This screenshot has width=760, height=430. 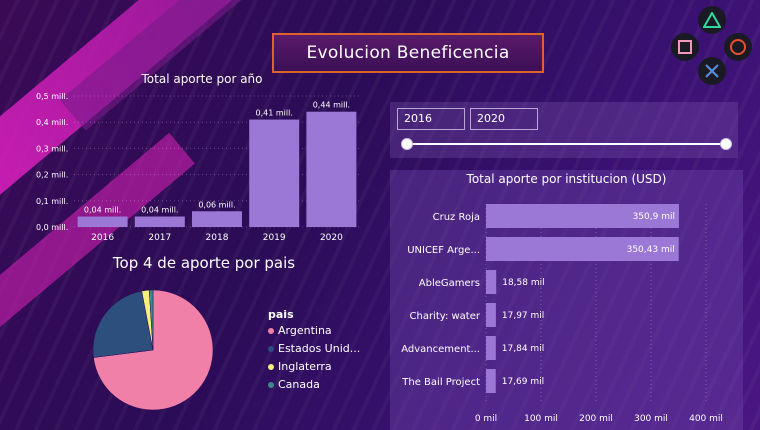 I want to click on slider-handle-end, so click(x=726, y=144).